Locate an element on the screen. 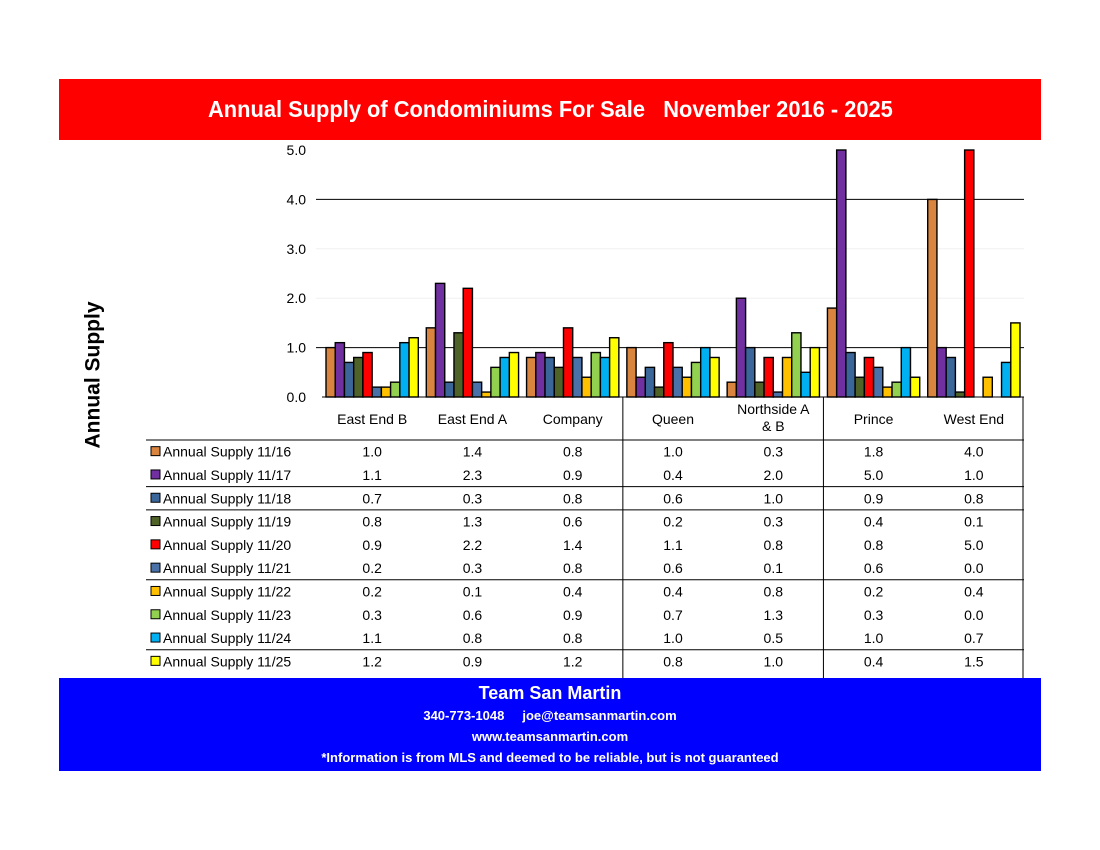 Image resolution: width=1100 pixels, height=850 pixels. table-value: 1.3 is located at coordinates (774, 615).